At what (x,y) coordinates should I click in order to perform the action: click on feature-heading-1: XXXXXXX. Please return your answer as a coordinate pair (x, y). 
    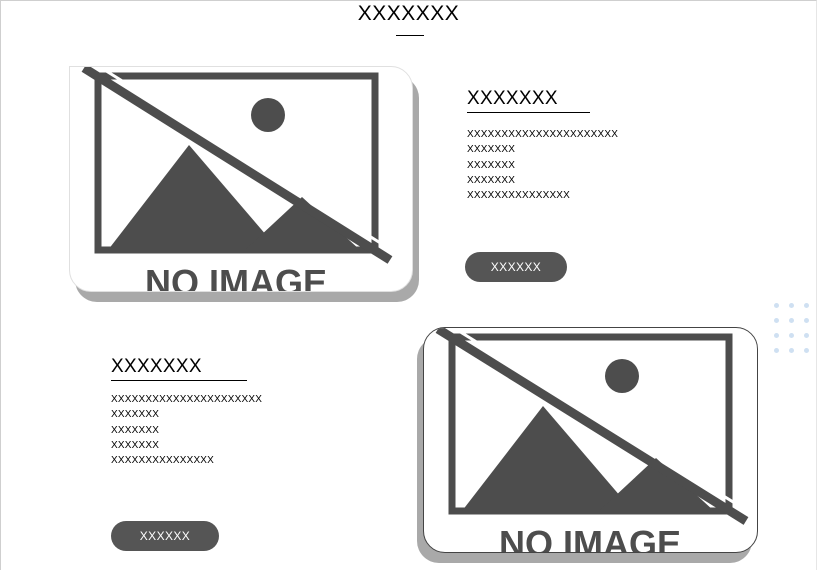
    Looking at the image, I should click on (512, 98).